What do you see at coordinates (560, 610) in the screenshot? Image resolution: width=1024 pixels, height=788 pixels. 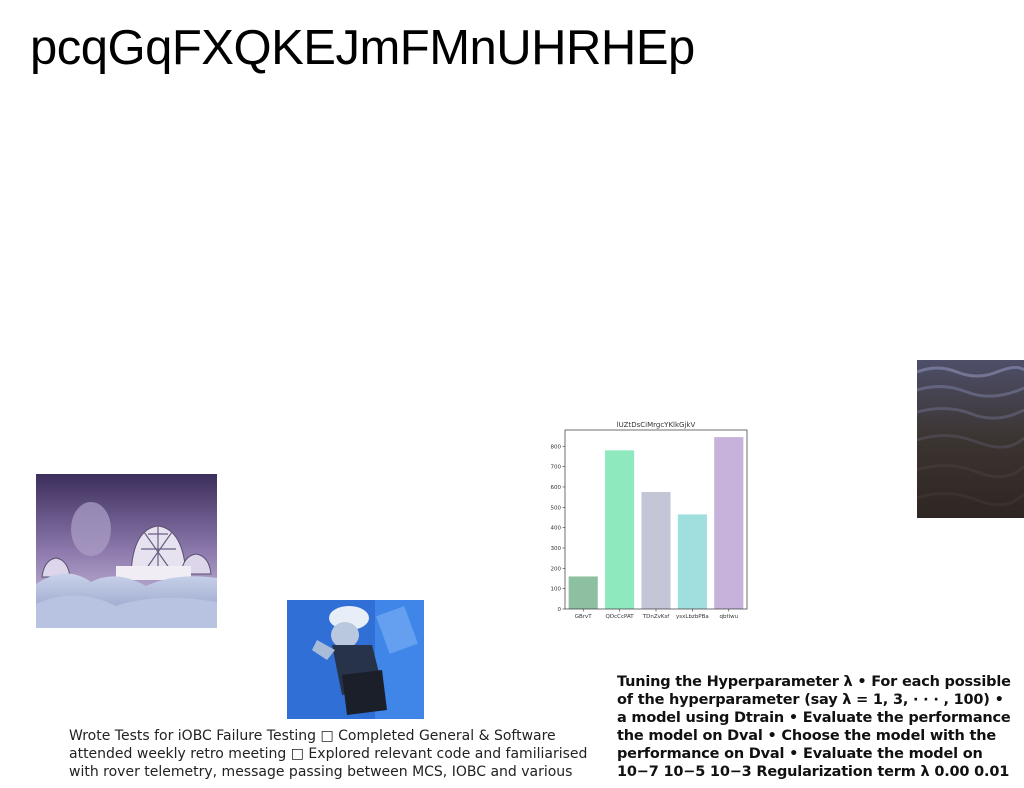 I see `y-tick-label: 0` at bounding box center [560, 610].